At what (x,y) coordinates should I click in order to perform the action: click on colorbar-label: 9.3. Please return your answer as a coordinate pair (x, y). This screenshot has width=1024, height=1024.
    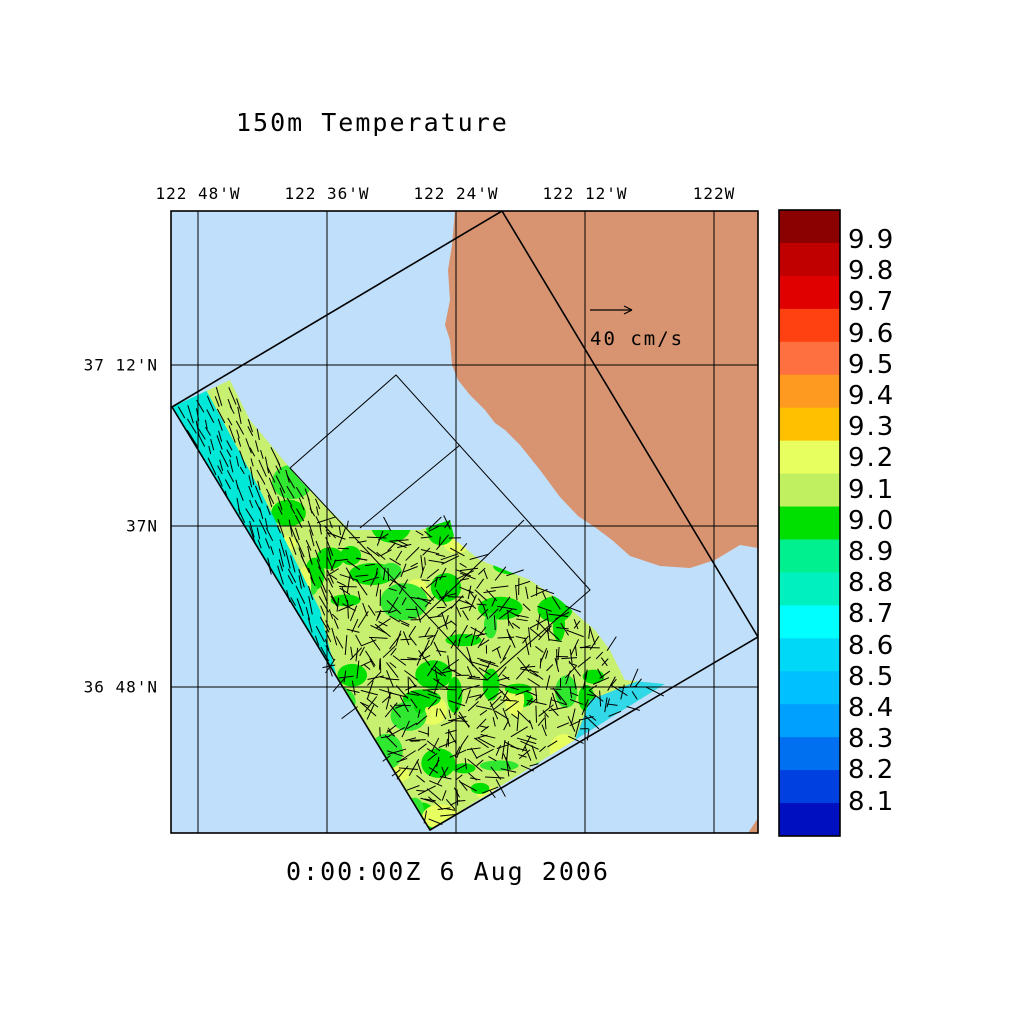
    Looking at the image, I should click on (872, 427).